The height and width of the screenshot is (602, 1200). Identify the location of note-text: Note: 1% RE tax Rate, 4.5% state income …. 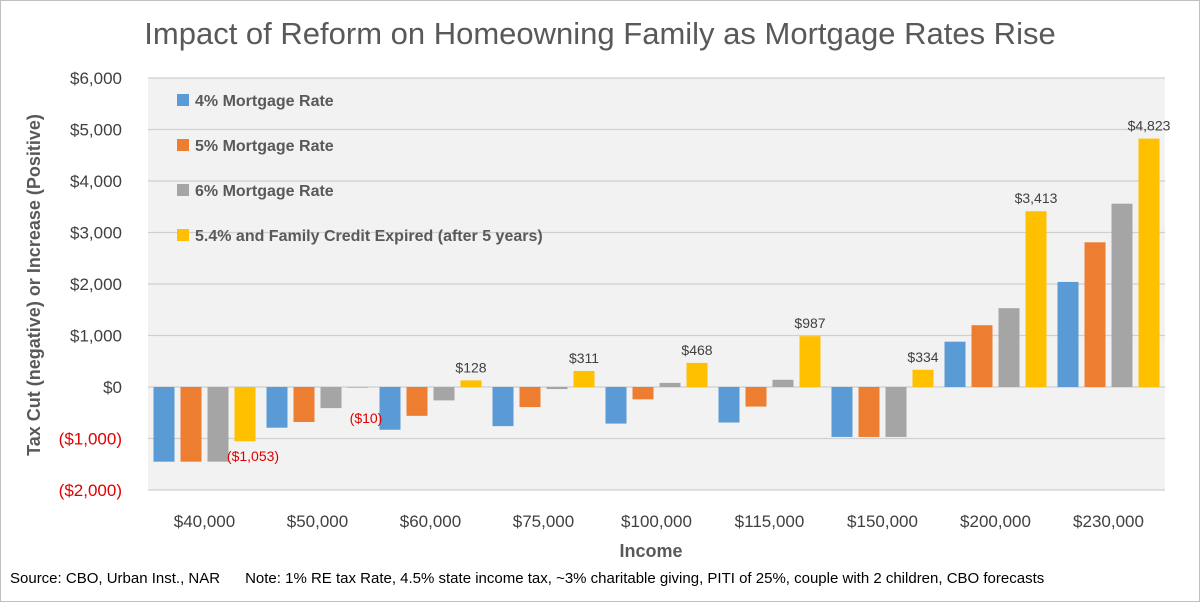
(645, 578).